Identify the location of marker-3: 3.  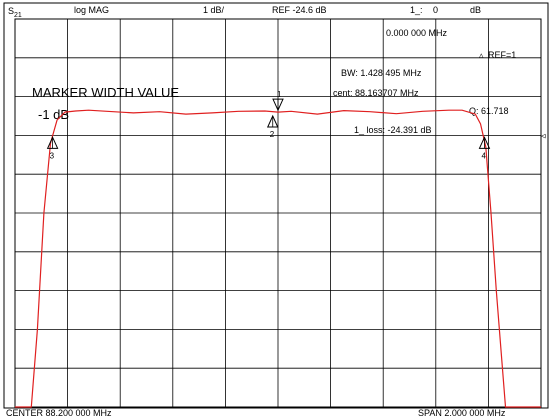
(52, 148).